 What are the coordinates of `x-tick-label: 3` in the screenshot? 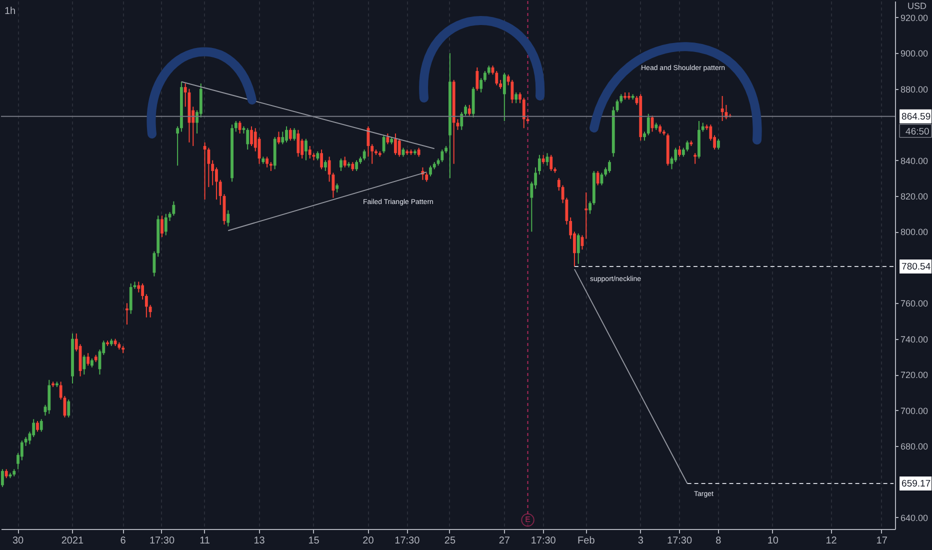 It's located at (641, 541).